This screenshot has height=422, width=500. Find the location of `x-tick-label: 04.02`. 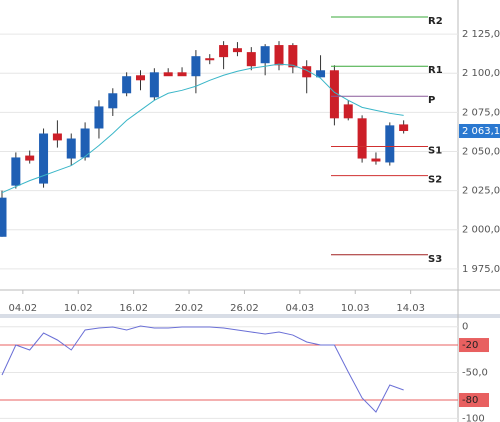

x-tick-label: 04.02 is located at coordinates (23, 308).